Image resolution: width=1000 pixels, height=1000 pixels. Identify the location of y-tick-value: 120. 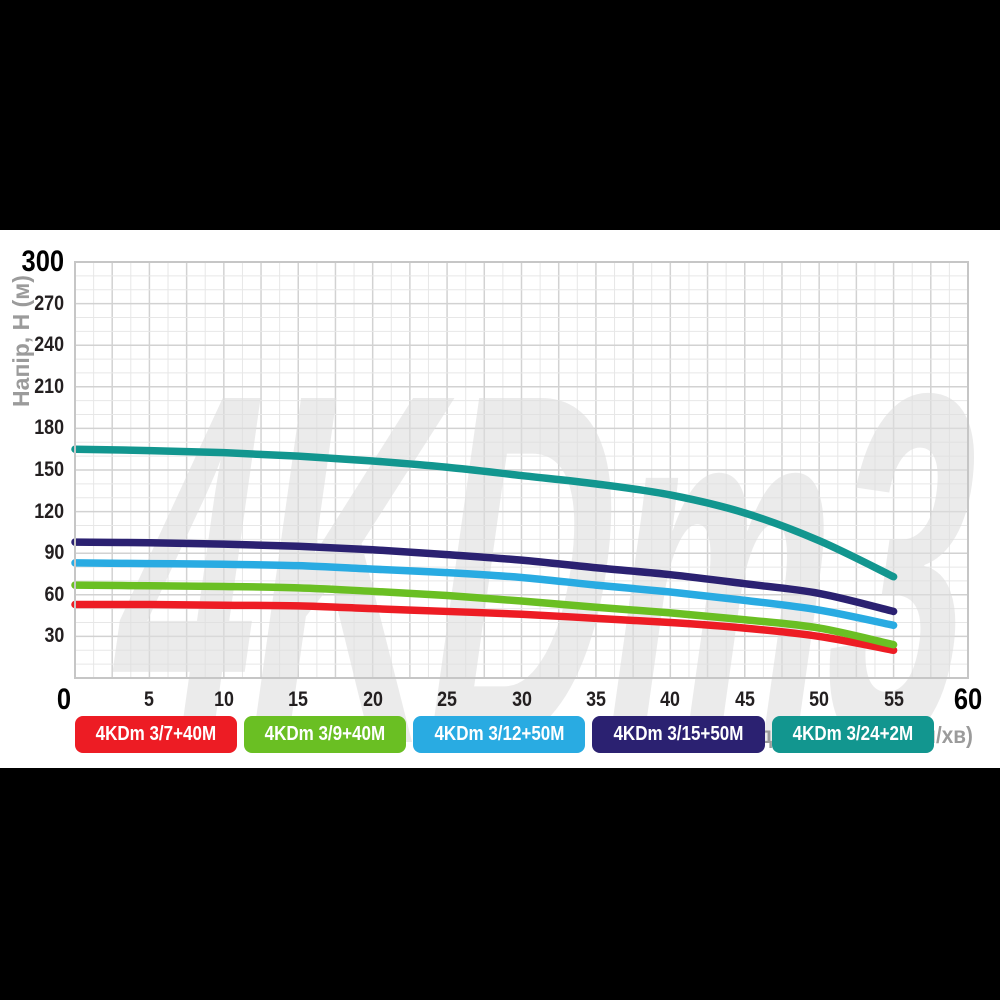
(49, 511).